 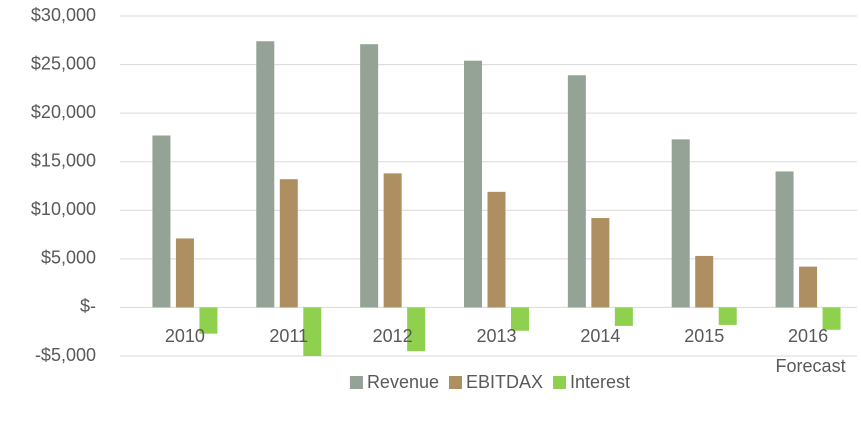 What do you see at coordinates (68, 258) in the screenshot?
I see `y-tick-label: $5,000` at bounding box center [68, 258].